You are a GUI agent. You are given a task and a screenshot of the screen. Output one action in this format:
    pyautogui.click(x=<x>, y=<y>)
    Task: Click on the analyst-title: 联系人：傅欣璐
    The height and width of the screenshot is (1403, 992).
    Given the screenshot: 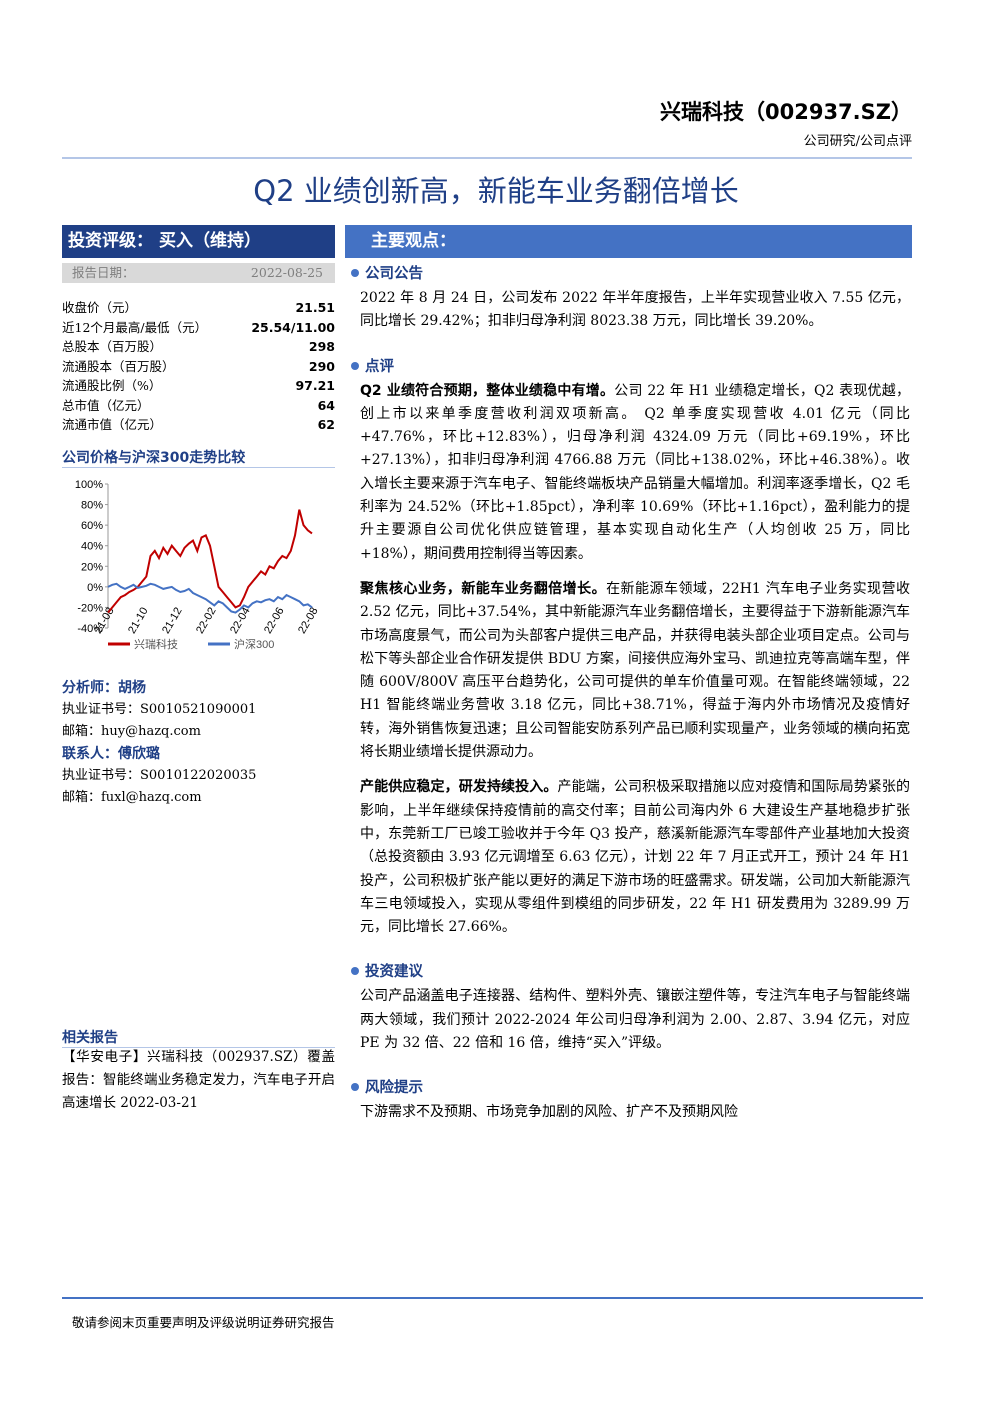 What is the action you would take?
    pyautogui.click(x=111, y=754)
    